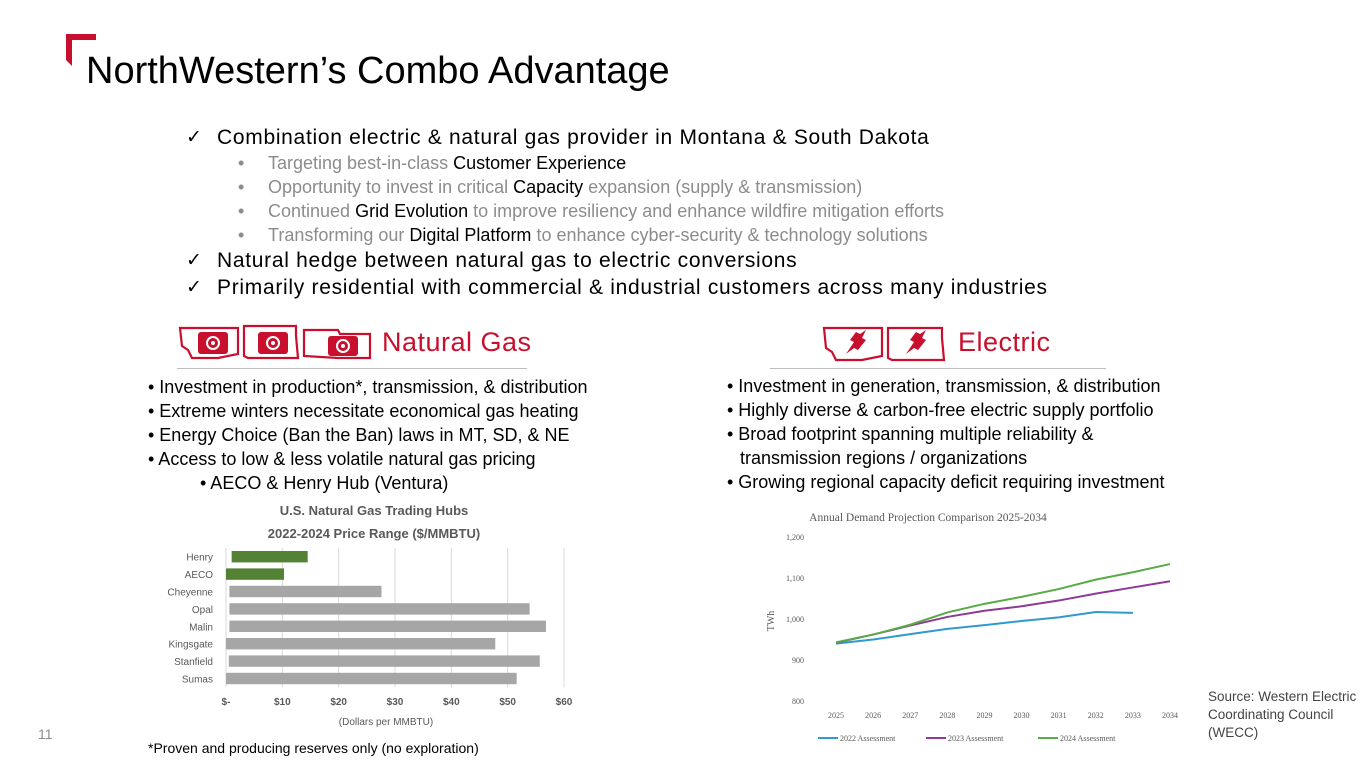 Image resolution: width=1365 pixels, height=768 pixels. I want to click on x-tick-label: 2026, so click(873, 715).